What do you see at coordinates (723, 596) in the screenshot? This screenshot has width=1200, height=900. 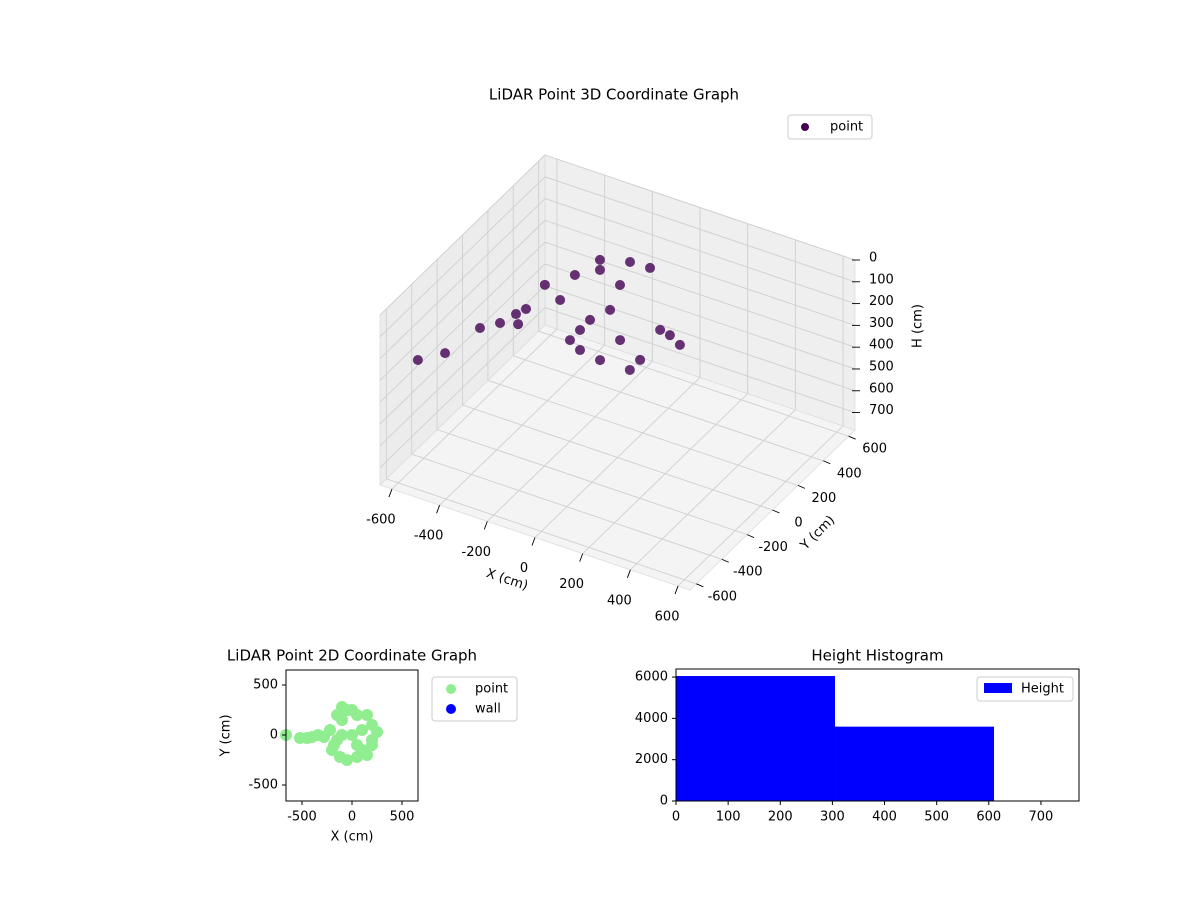 I see `y-tick-label: -600` at bounding box center [723, 596].